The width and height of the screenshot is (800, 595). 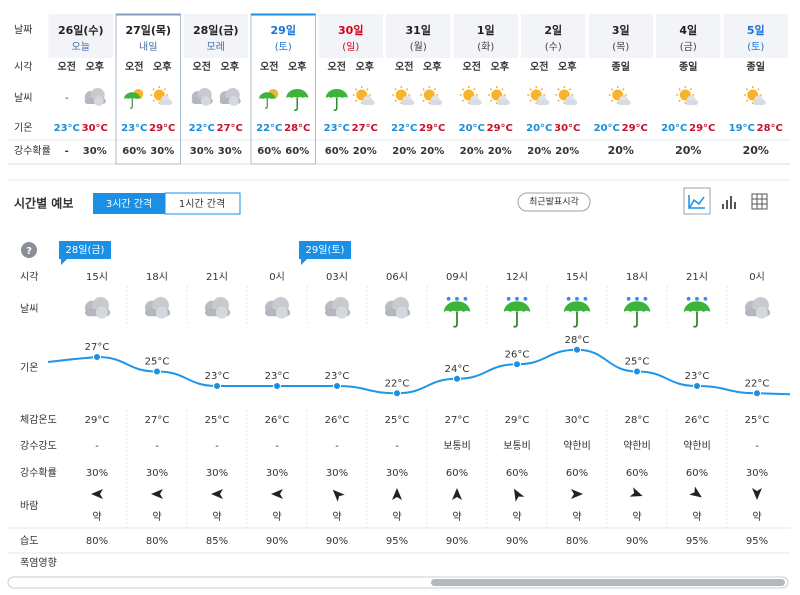 I want to click on date: 3일, so click(x=621, y=30).